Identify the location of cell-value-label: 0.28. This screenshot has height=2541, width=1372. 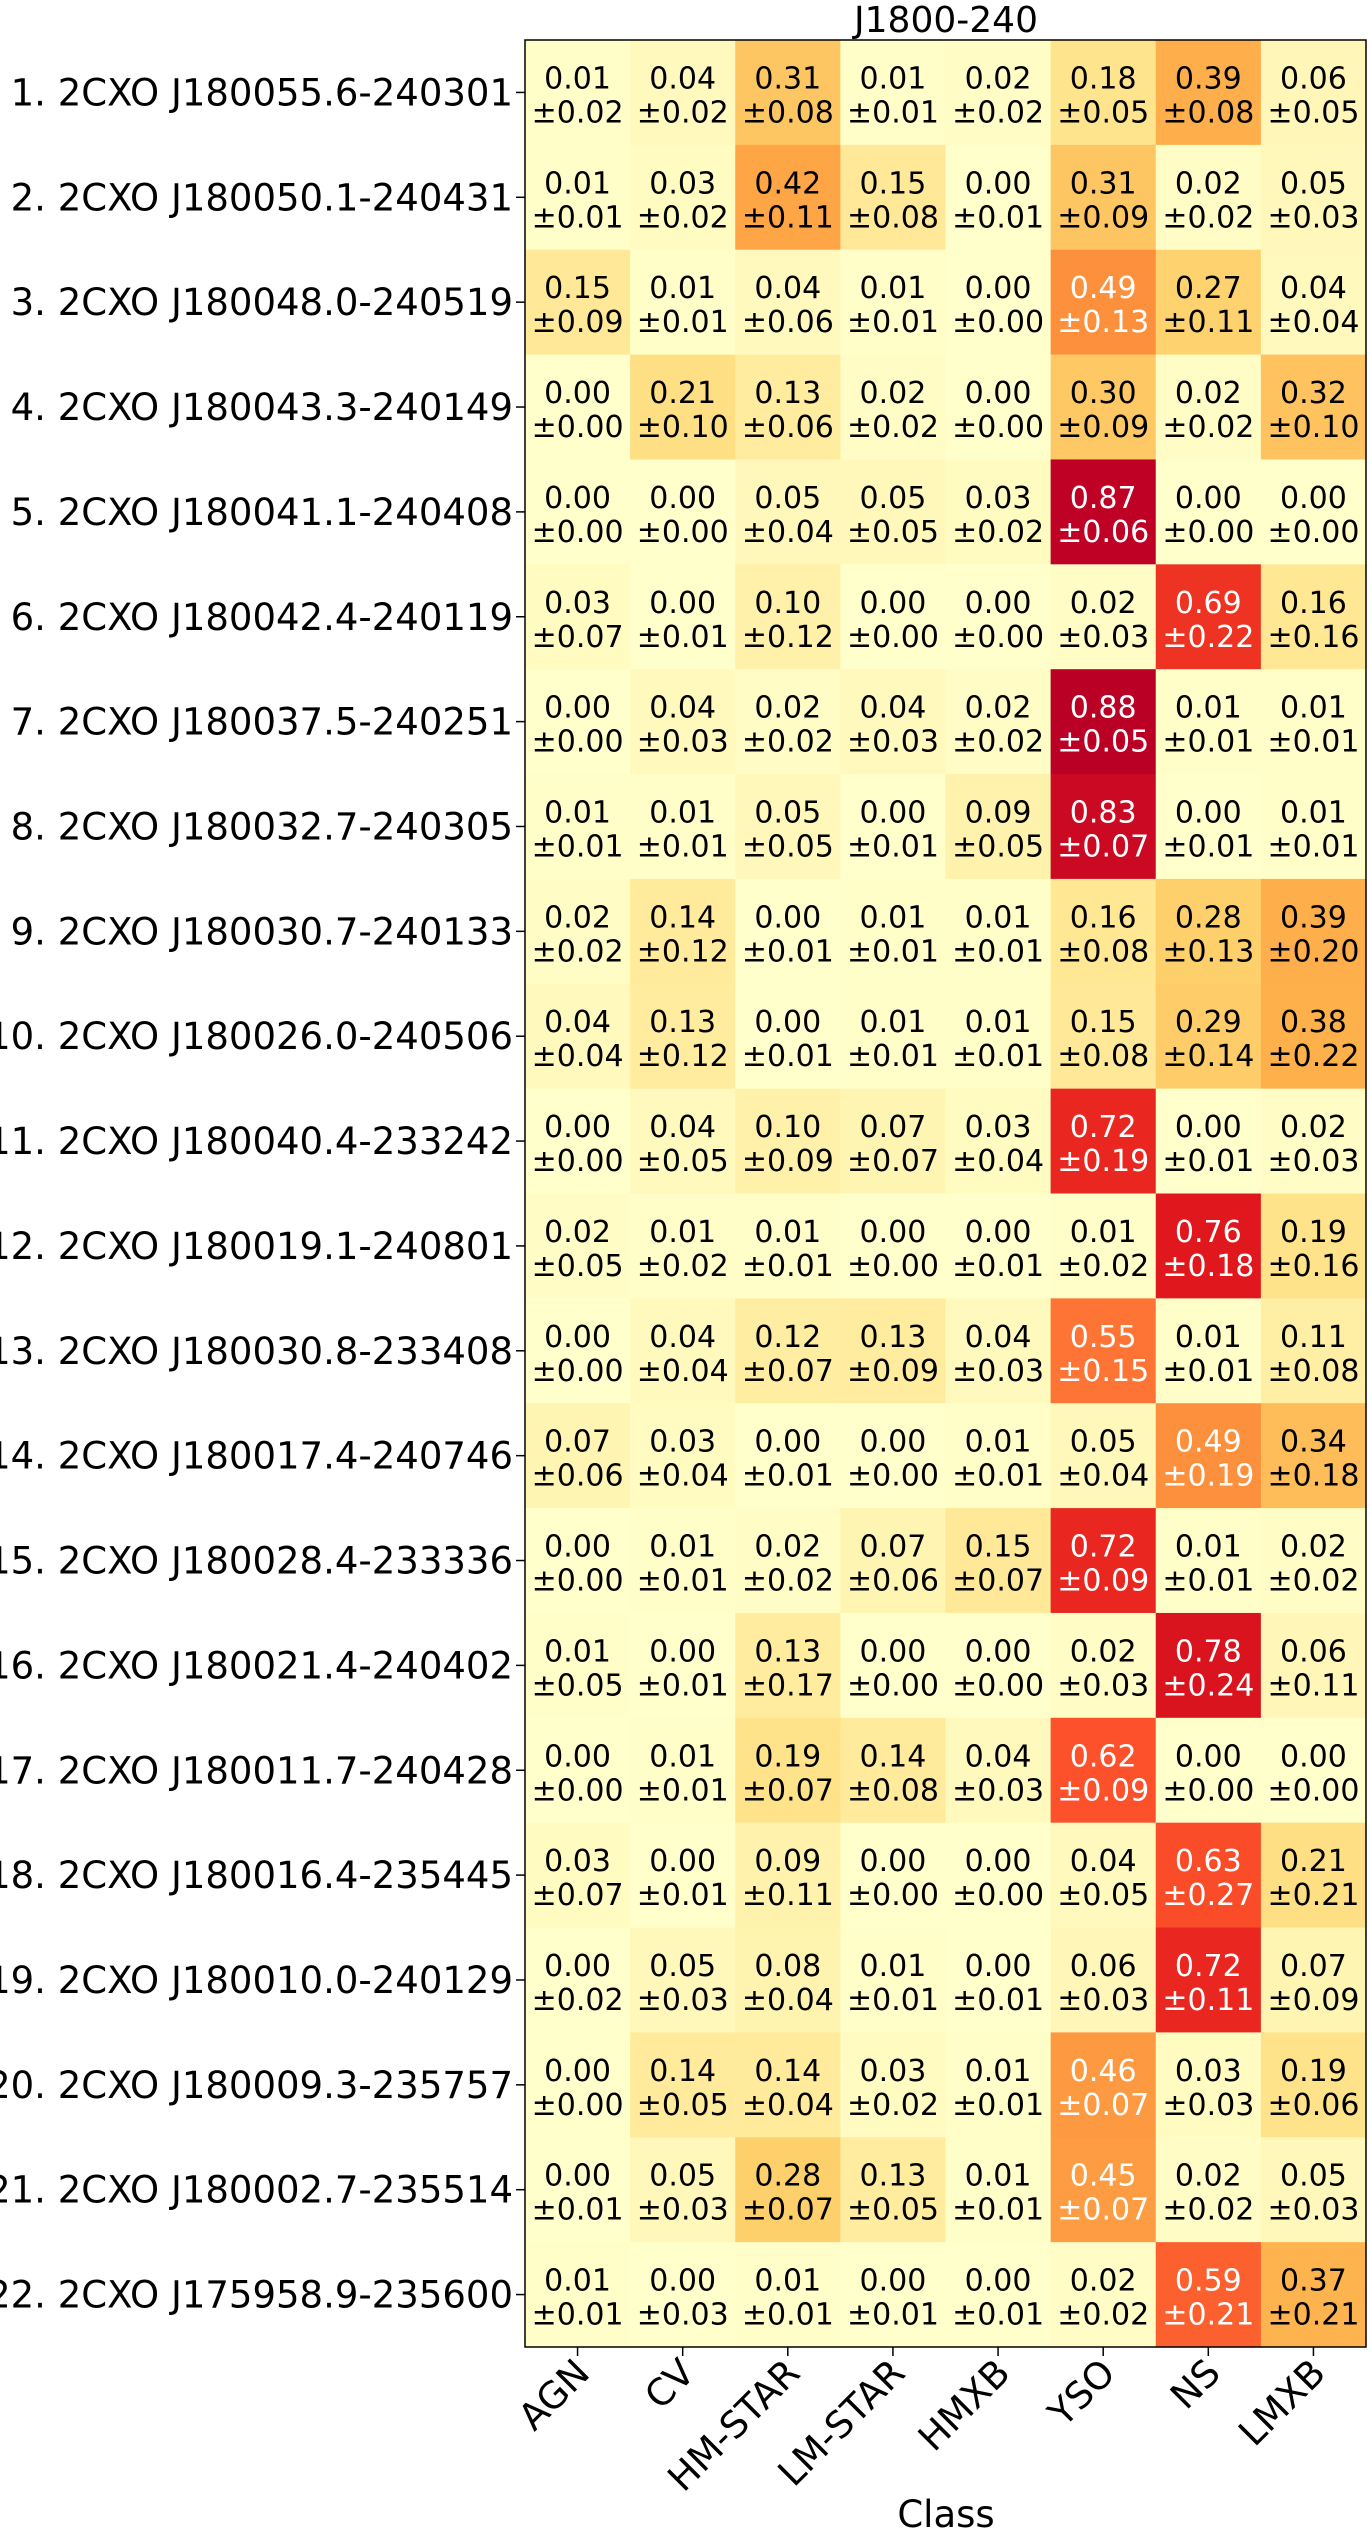
(1208, 917).